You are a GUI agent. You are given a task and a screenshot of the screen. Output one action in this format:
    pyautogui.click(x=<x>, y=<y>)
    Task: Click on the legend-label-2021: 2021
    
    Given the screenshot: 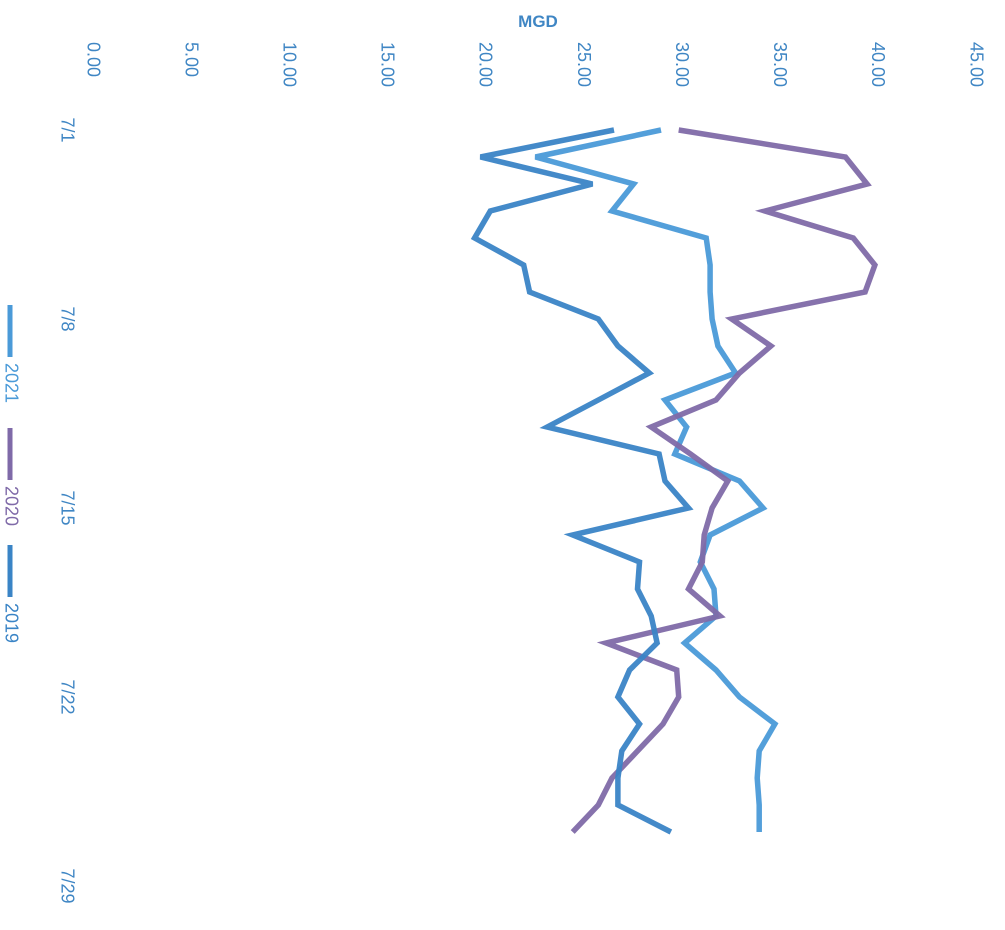 What is the action you would take?
    pyautogui.click(x=11, y=383)
    